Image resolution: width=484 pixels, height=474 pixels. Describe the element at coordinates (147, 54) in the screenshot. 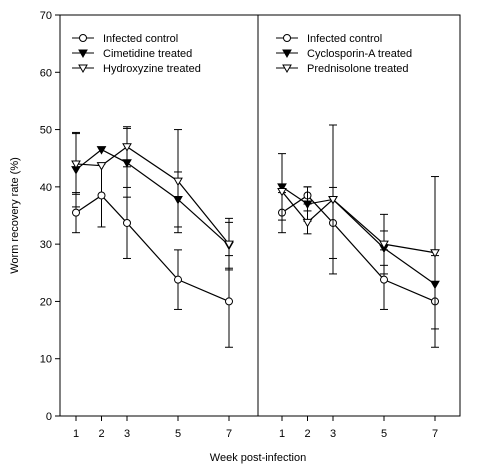

I see `legend-entry: Cimetidine treated` at that location.